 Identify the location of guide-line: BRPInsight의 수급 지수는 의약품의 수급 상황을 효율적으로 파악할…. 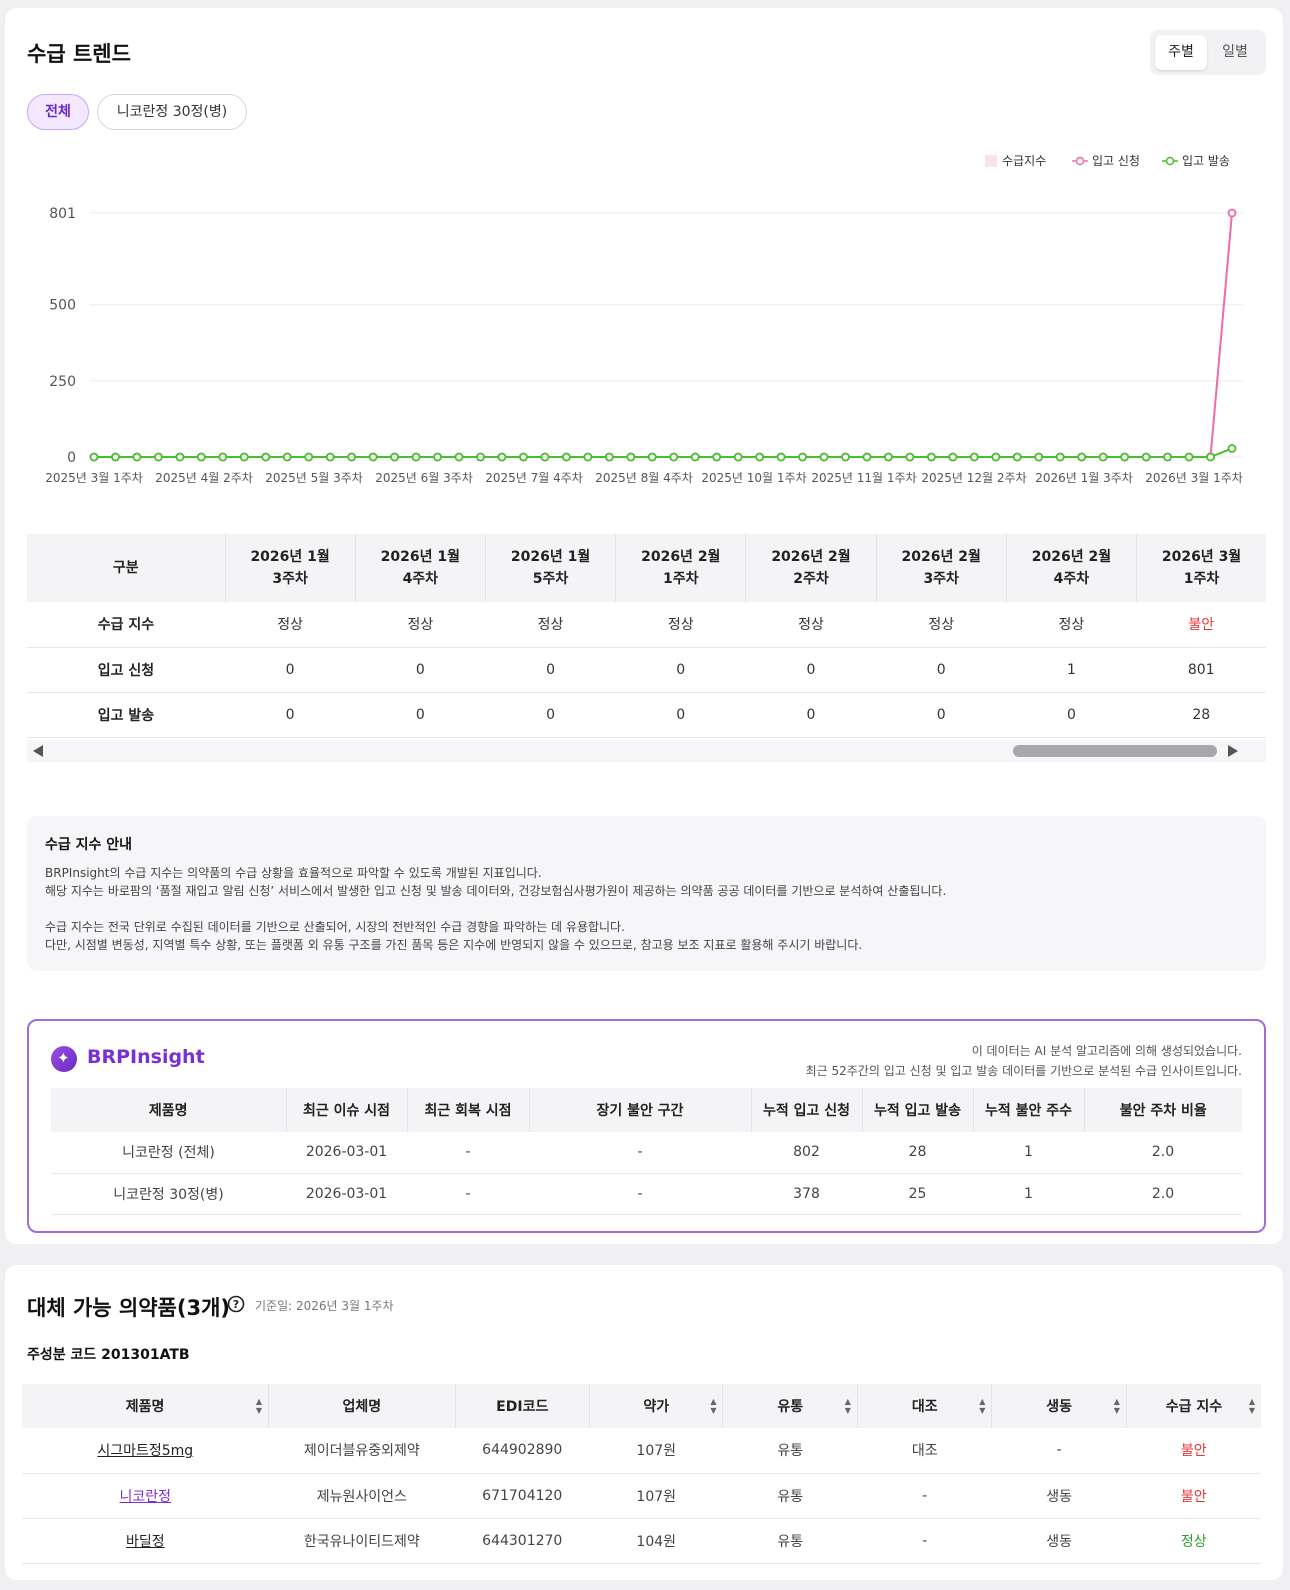
(293, 873).